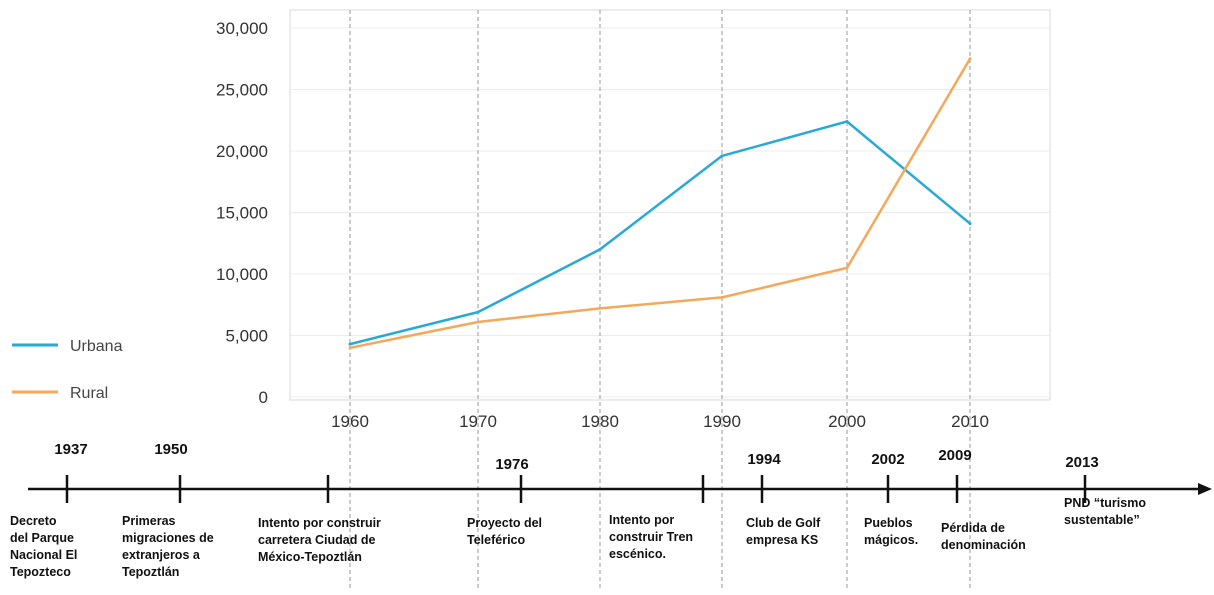 The image size is (1214, 595). I want to click on y-tick-label: 0, so click(263, 397).